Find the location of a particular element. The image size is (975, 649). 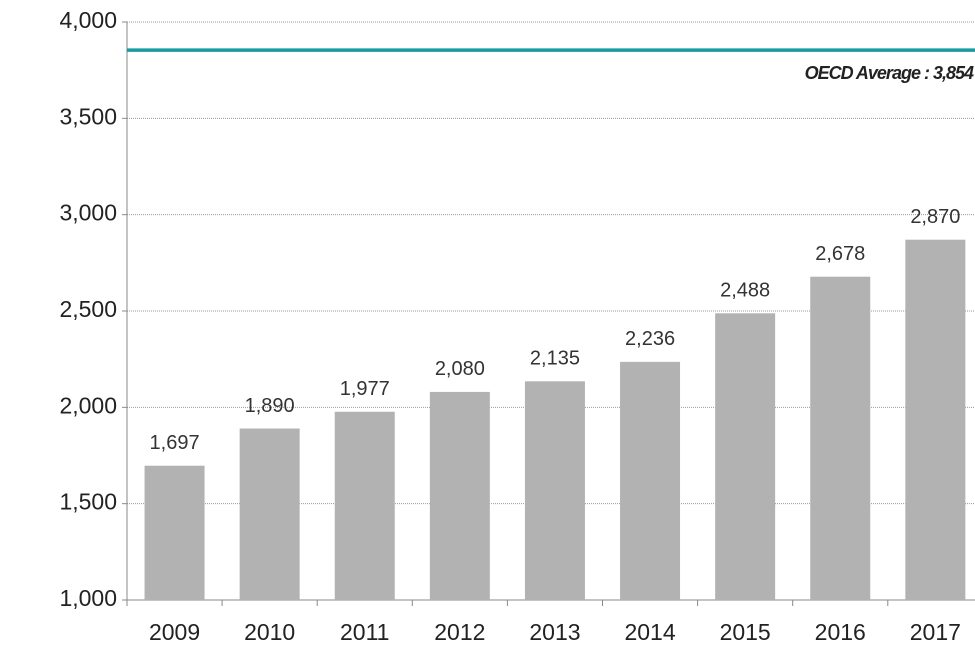

value-label: 2,236 is located at coordinates (650, 339).